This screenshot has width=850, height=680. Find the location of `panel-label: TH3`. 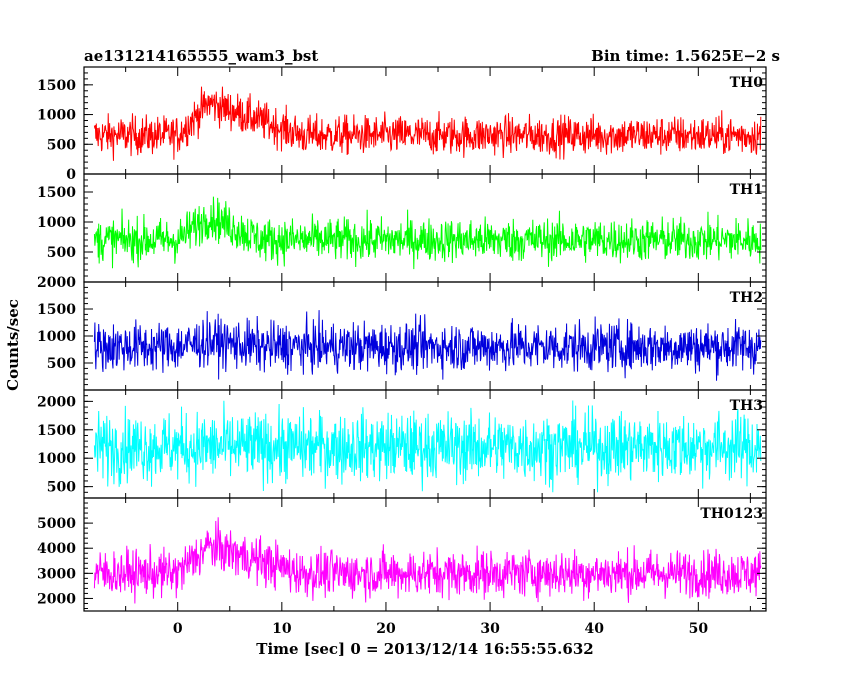

panel-label: TH3 is located at coordinates (746, 406).